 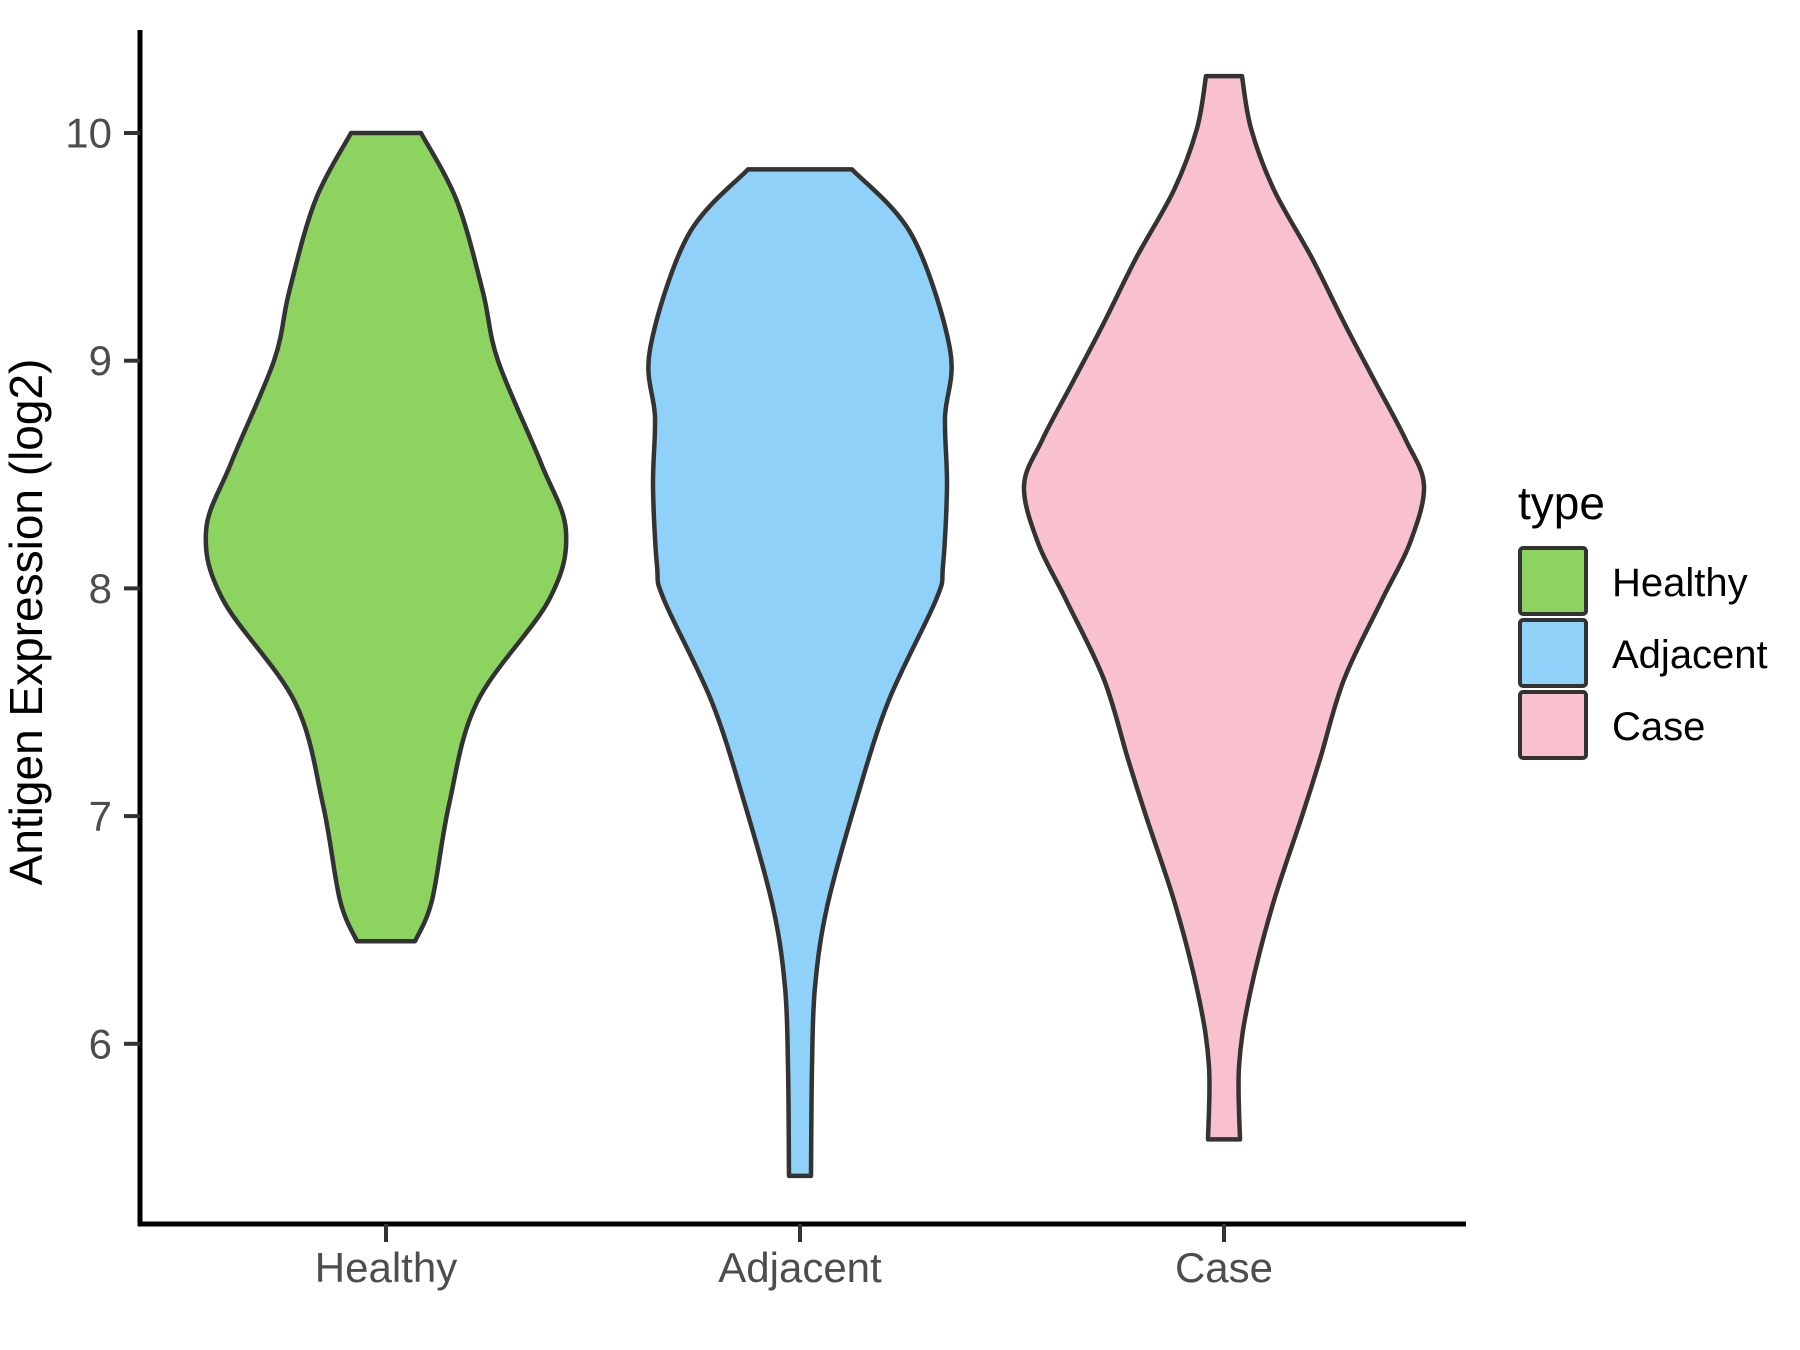 I want to click on legend-label-adjacent: Adjacent, so click(x=1690, y=655).